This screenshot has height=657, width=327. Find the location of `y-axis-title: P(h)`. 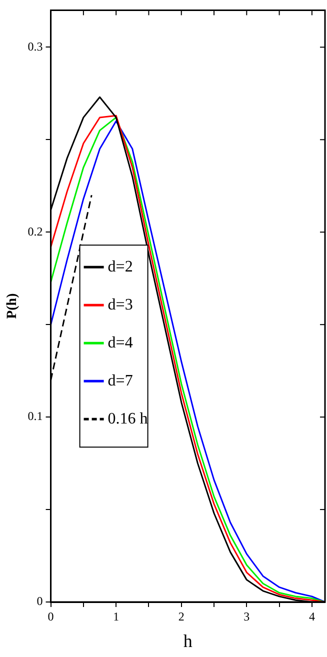

y-axis-title: P(h) is located at coordinates (12, 305).